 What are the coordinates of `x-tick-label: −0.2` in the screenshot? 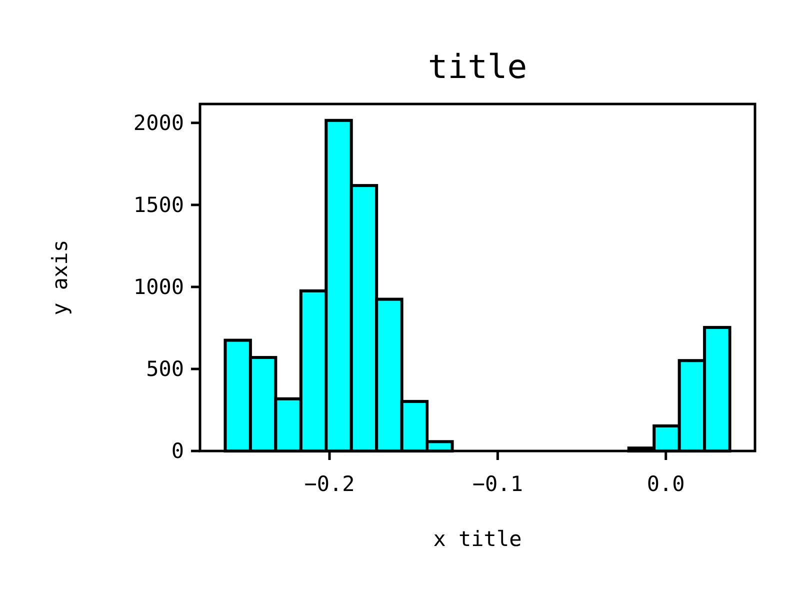 It's located at (329, 484).